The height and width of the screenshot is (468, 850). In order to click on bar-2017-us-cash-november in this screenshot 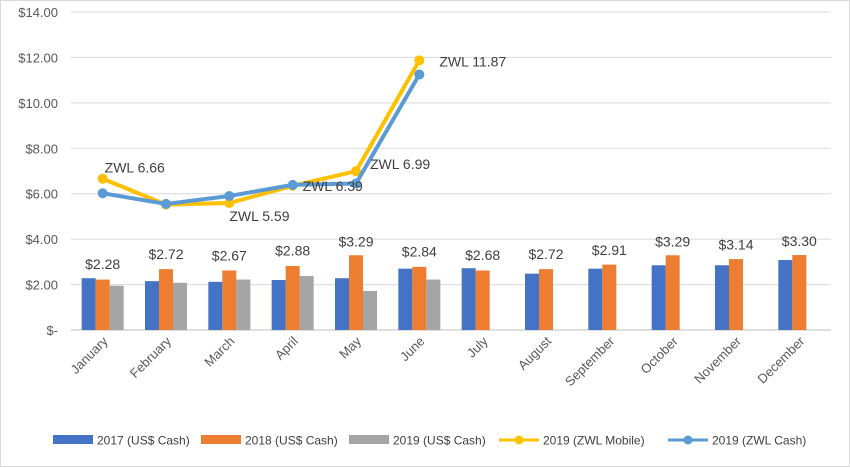, I will do `click(722, 297)`.